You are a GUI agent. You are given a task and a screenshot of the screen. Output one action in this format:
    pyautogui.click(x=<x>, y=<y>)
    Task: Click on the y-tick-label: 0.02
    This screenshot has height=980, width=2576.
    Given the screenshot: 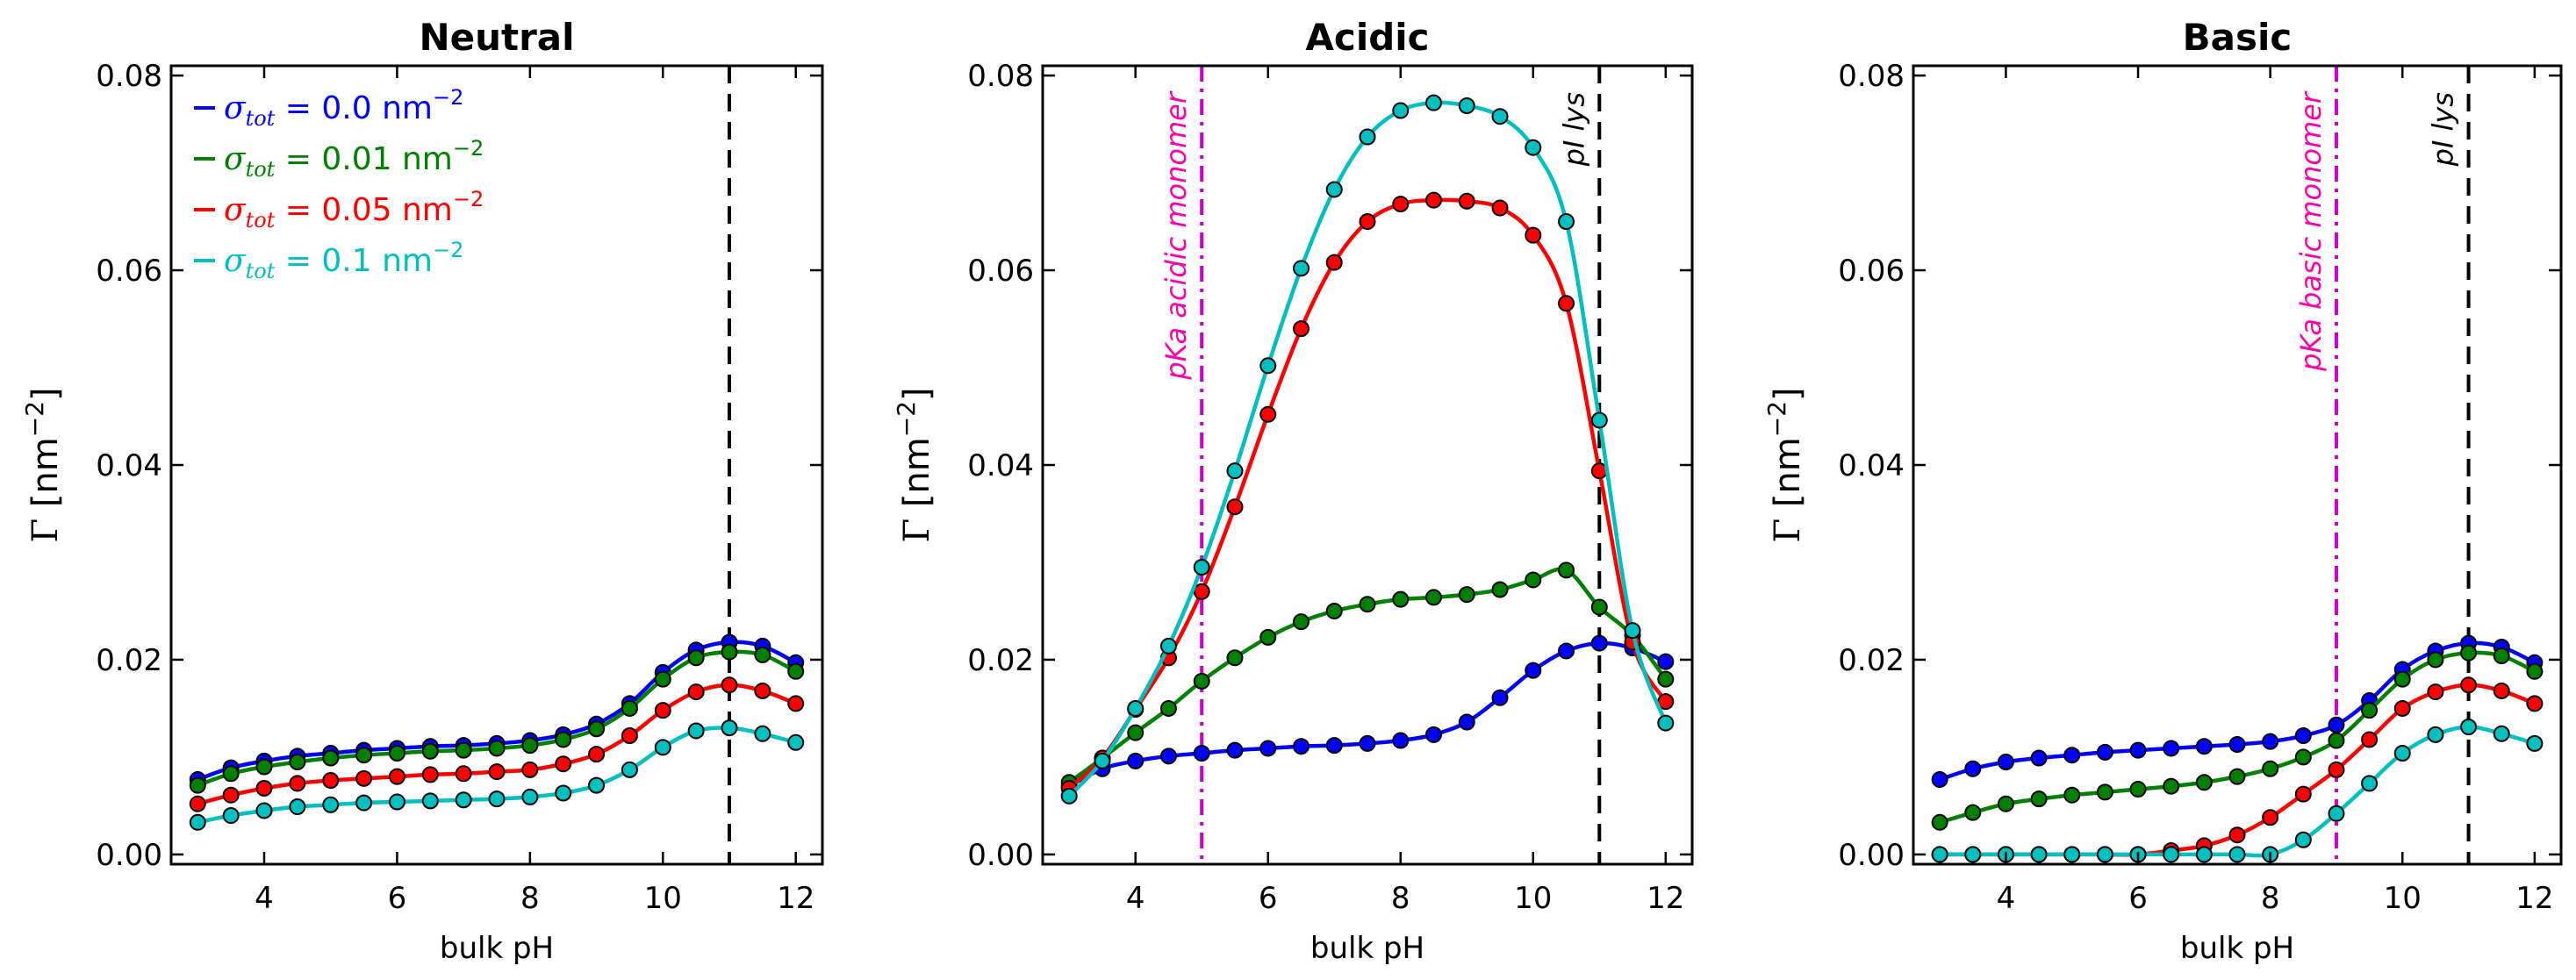 What is the action you would take?
    pyautogui.click(x=129, y=660)
    